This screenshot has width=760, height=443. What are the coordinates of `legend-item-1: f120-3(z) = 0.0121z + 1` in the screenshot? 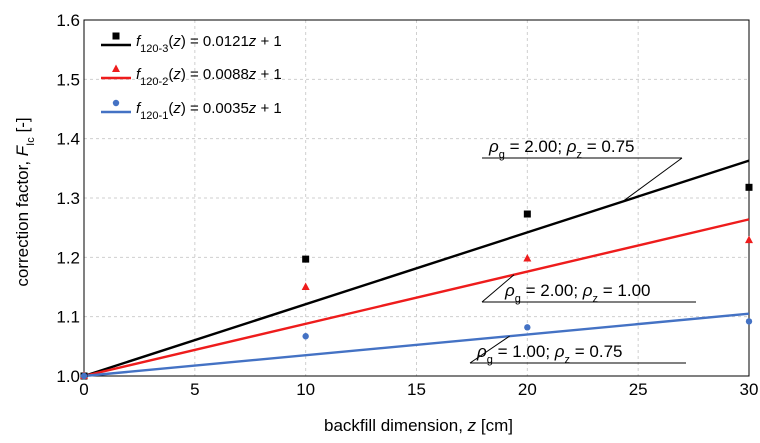 It's located at (191, 43).